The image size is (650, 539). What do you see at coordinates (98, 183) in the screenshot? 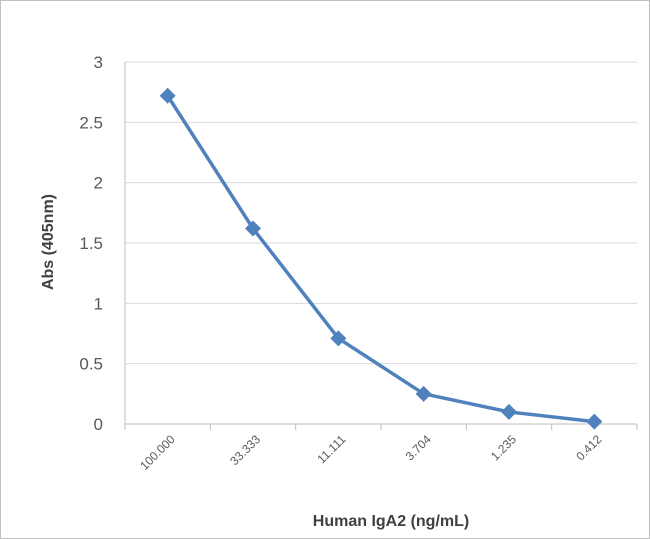
I see `y-tick-label: 2` at bounding box center [98, 183].